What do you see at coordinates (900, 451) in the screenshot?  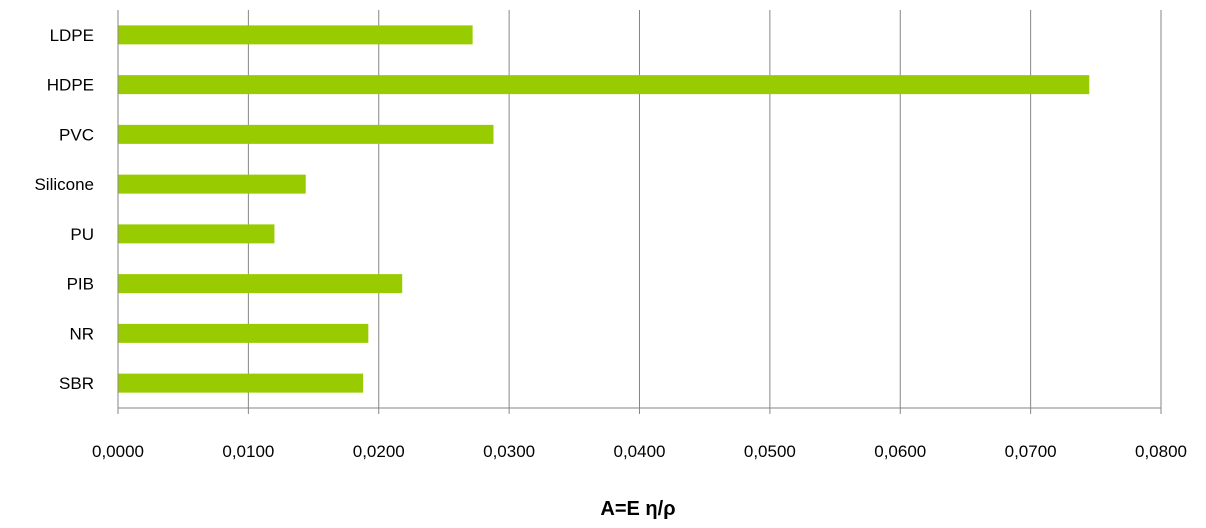 I see `x-tick-label: 0,0600` at bounding box center [900, 451].